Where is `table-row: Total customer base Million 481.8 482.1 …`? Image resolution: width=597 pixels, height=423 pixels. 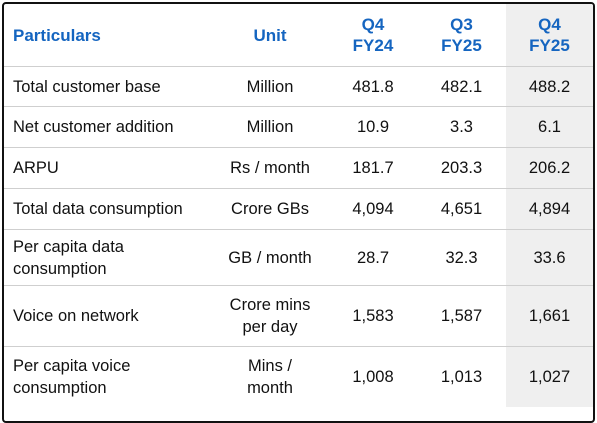 table-row: Total customer base Million 481.8 482.1 … is located at coordinates (298, 86).